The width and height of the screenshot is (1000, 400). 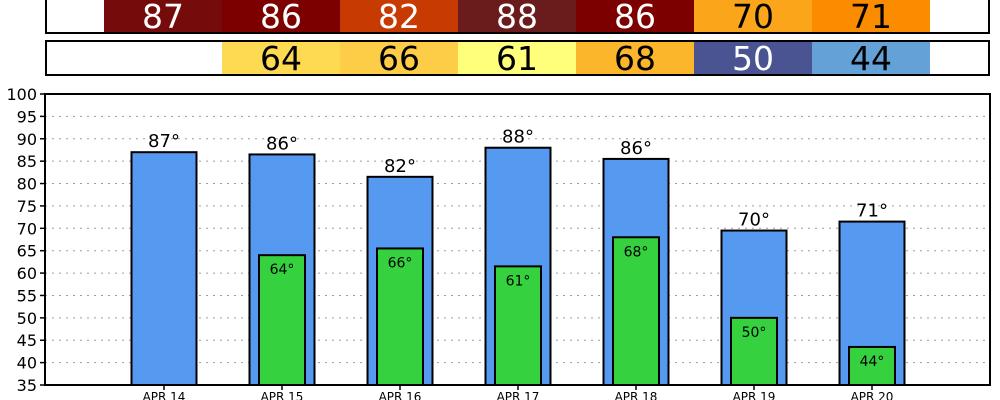 What do you see at coordinates (871, 58) in the screenshot?
I see `low-temp-cell: 44` at bounding box center [871, 58].